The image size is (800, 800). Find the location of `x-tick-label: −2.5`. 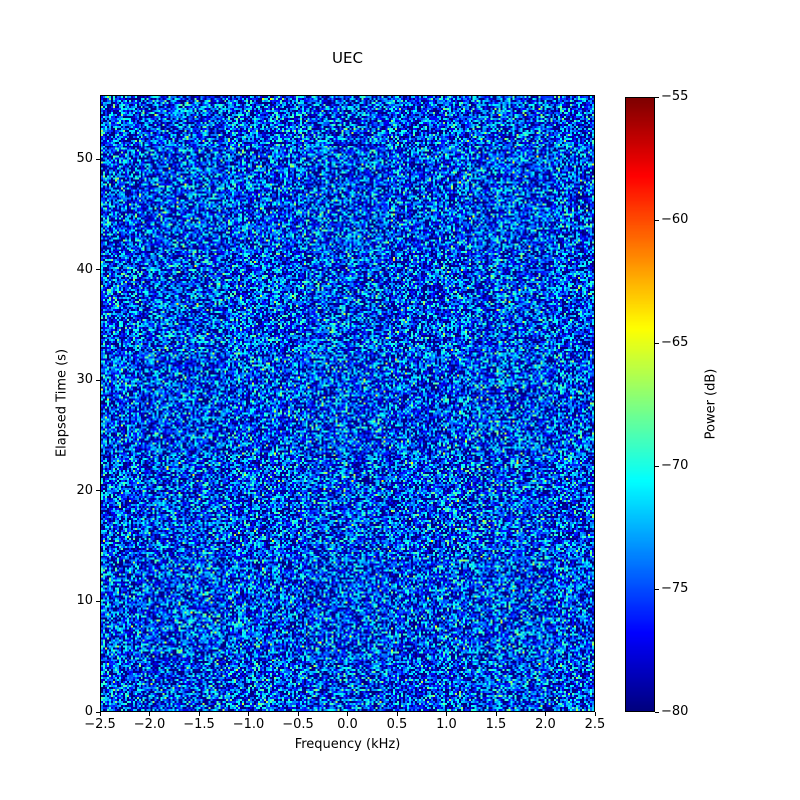

x-tick-label: −2.5 is located at coordinates (100, 724).